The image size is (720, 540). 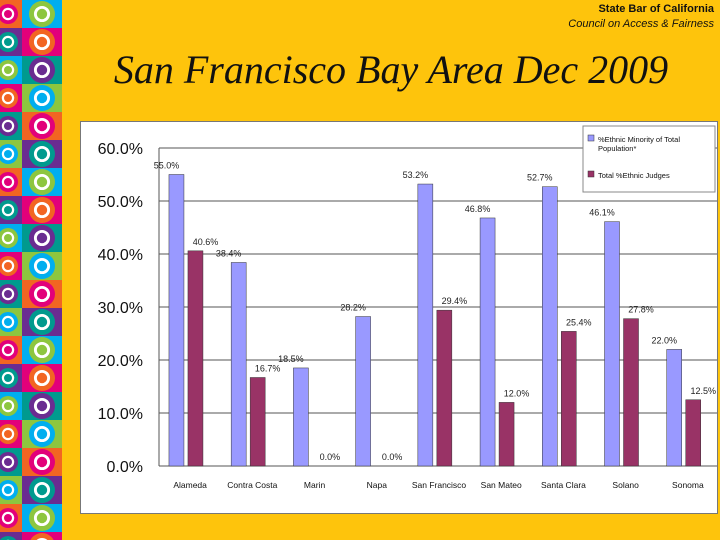 I want to click on y-tick-label: 50.0%, so click(x=120, y=202).